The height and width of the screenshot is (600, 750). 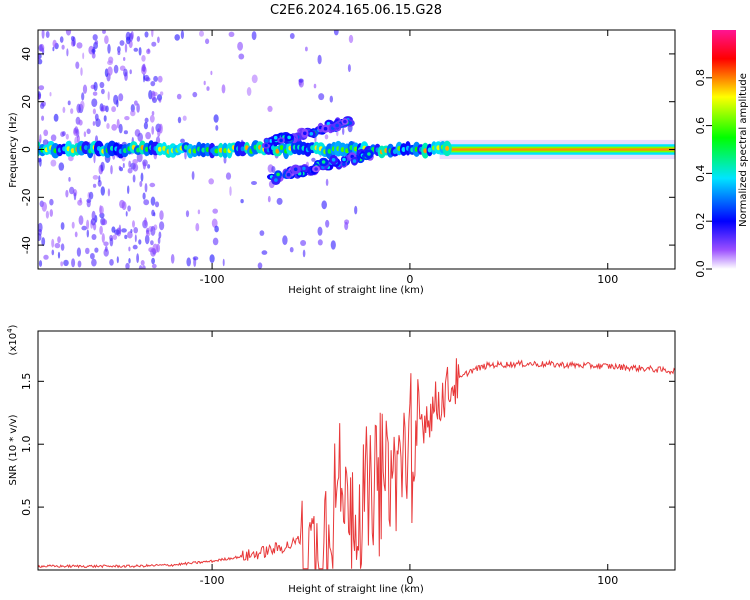 What do you see at coordinates (26, 149) in the screenshot?
I see `y-tick-label: 0` at bounding box center [26, 149].